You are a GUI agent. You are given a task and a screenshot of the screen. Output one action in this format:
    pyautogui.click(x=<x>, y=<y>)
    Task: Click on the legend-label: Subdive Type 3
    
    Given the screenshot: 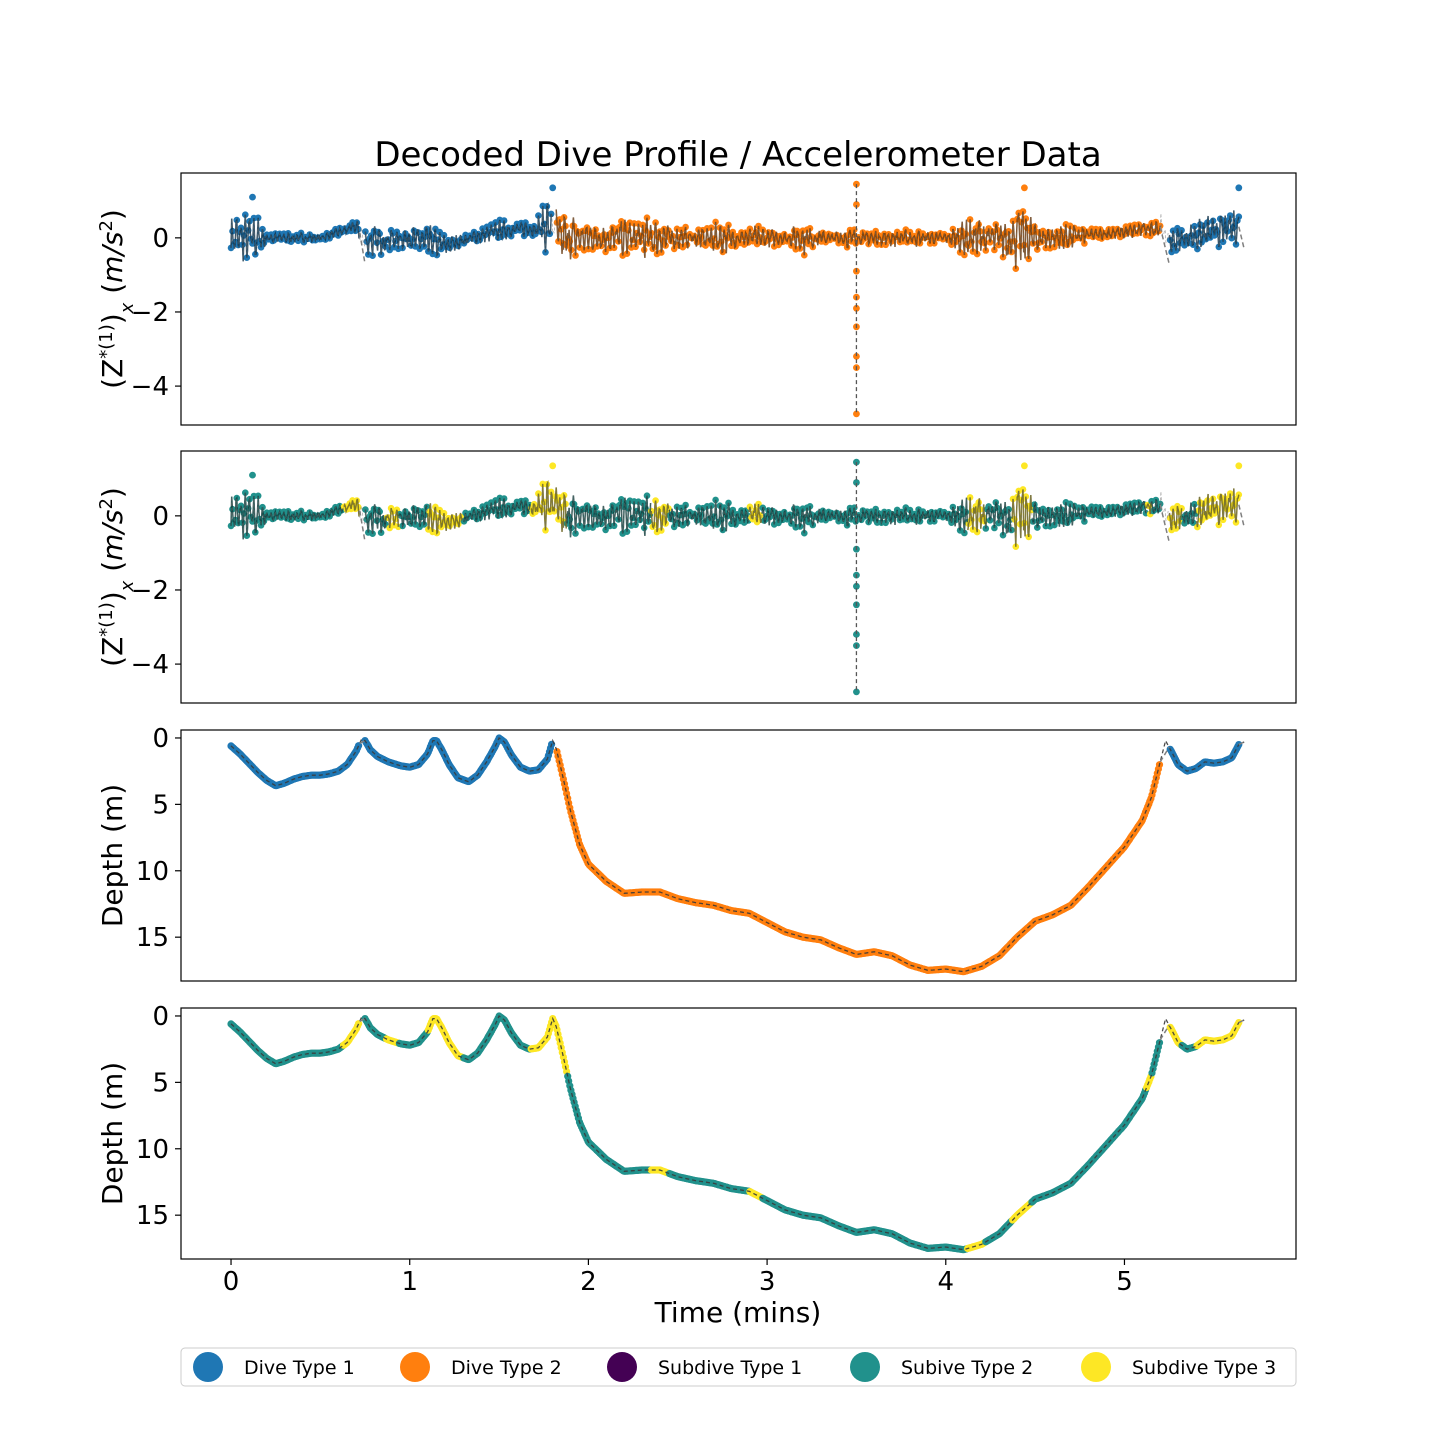 What is the action you would take?
    pyautogui.click(x=1204, y=1368)
    